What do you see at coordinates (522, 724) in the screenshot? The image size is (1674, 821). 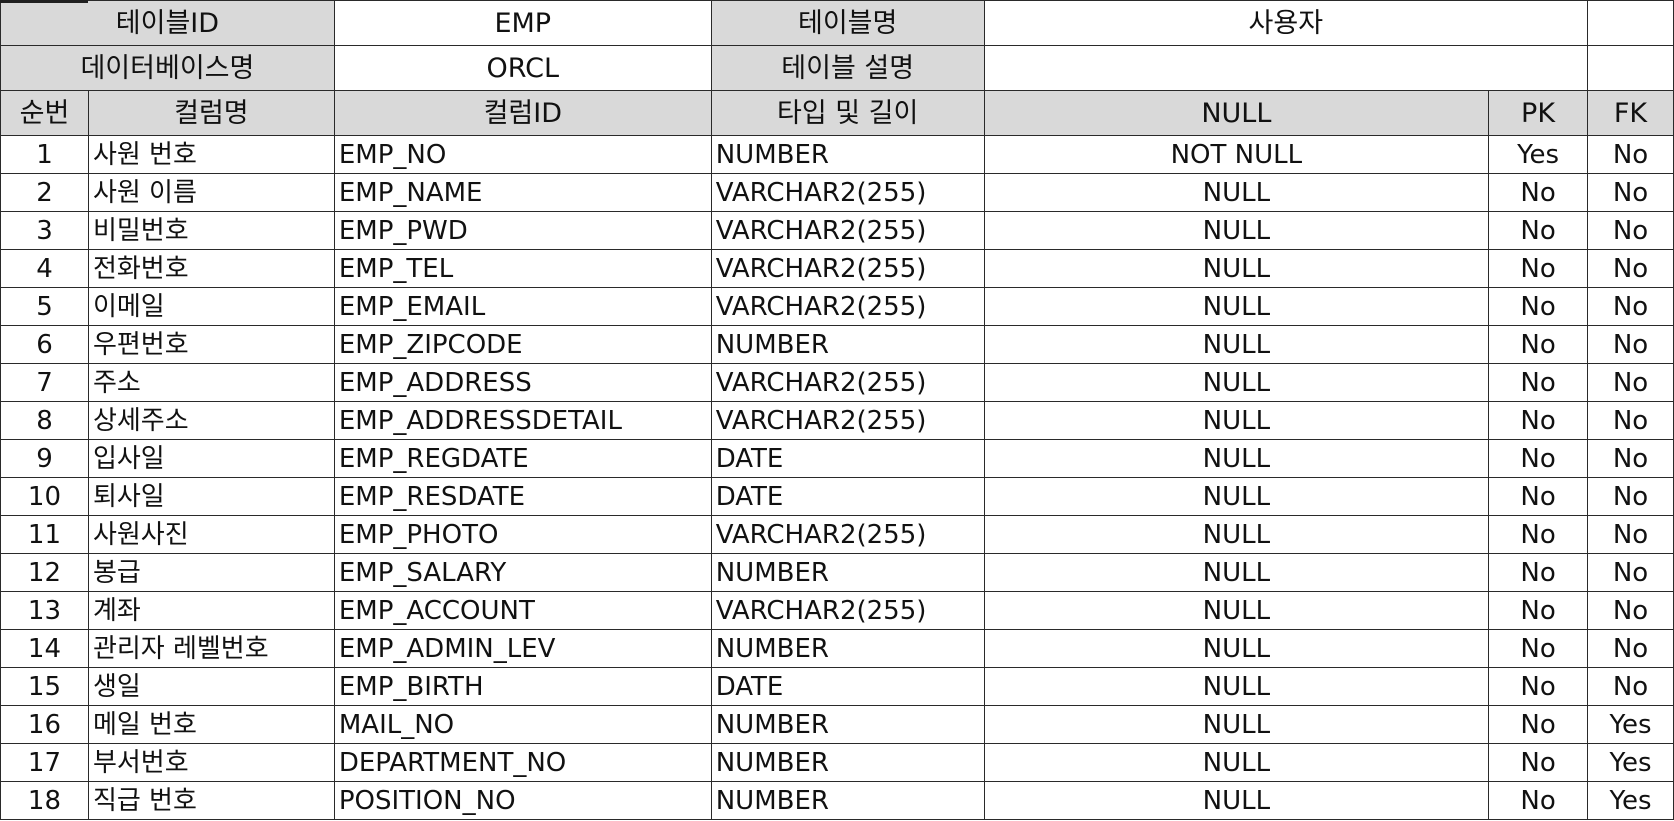 I see `row-col-id: MAIL_NO` at bounding box center [522, 724].